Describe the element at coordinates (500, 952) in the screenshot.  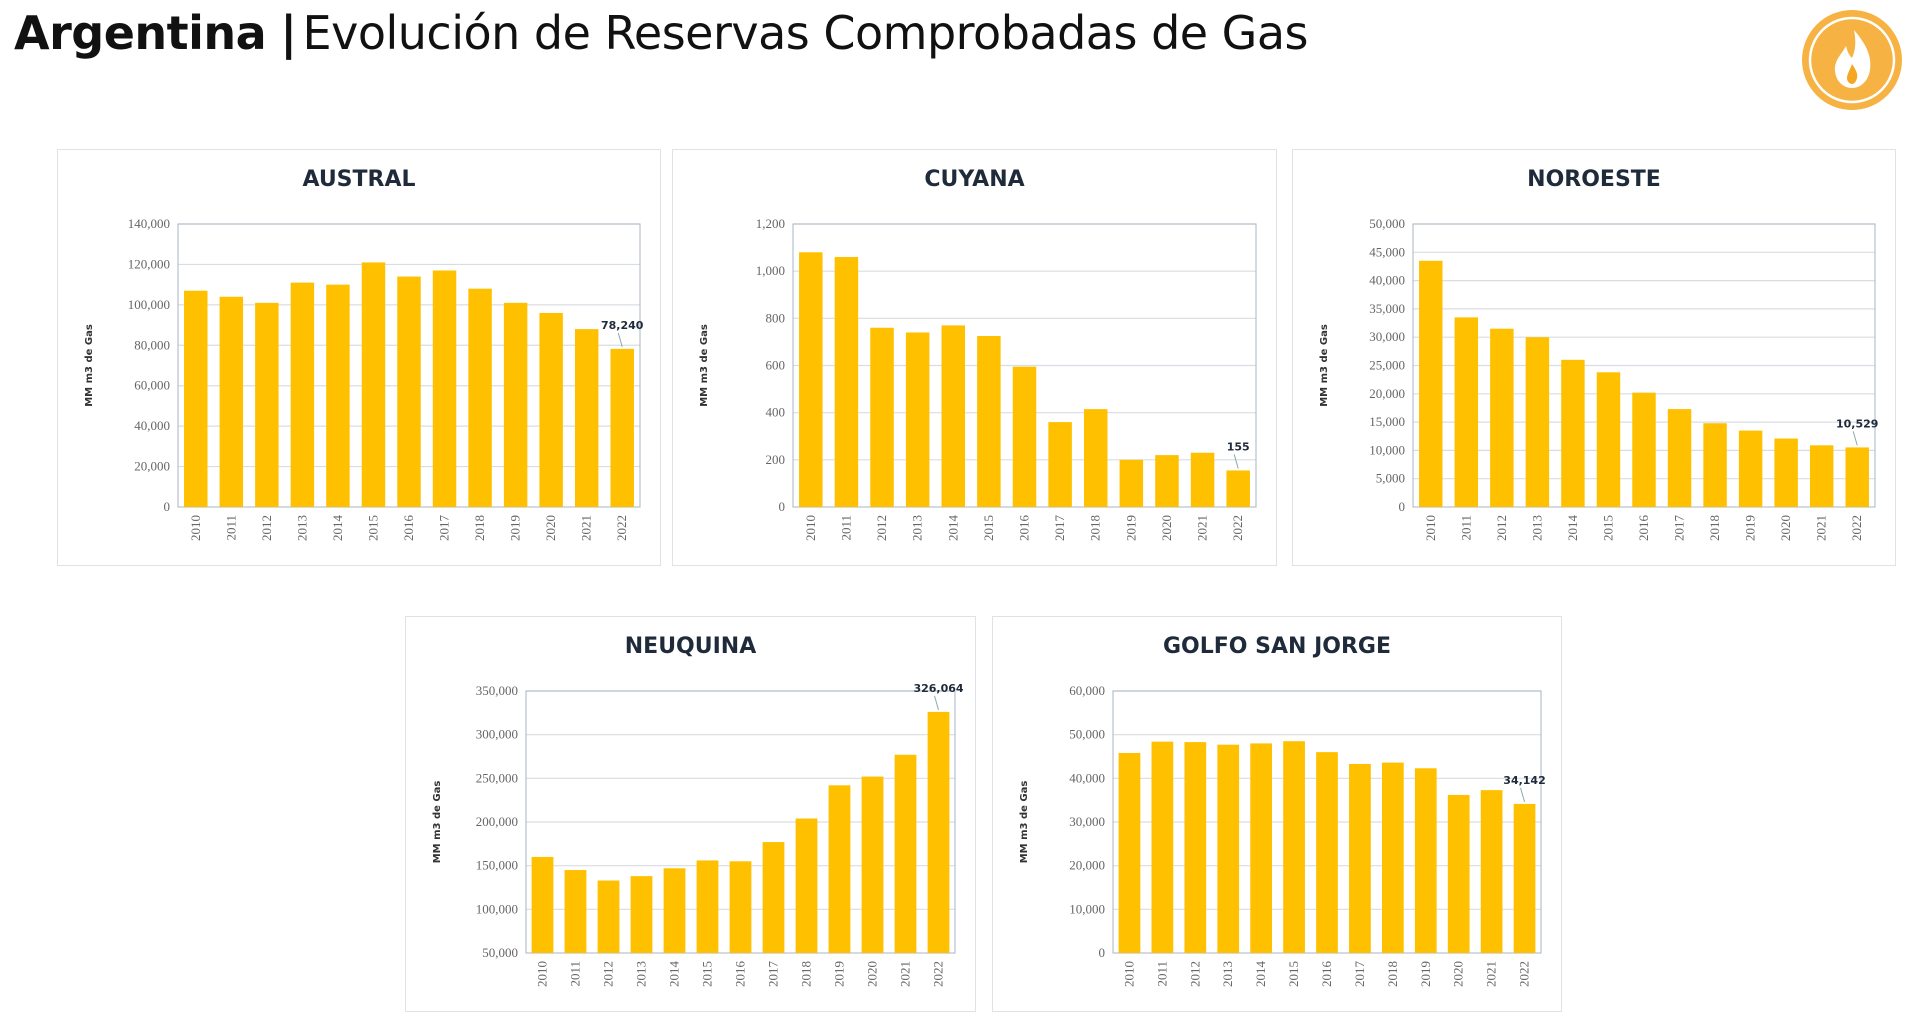
I see `y-tick-label: 50,000` at that location.